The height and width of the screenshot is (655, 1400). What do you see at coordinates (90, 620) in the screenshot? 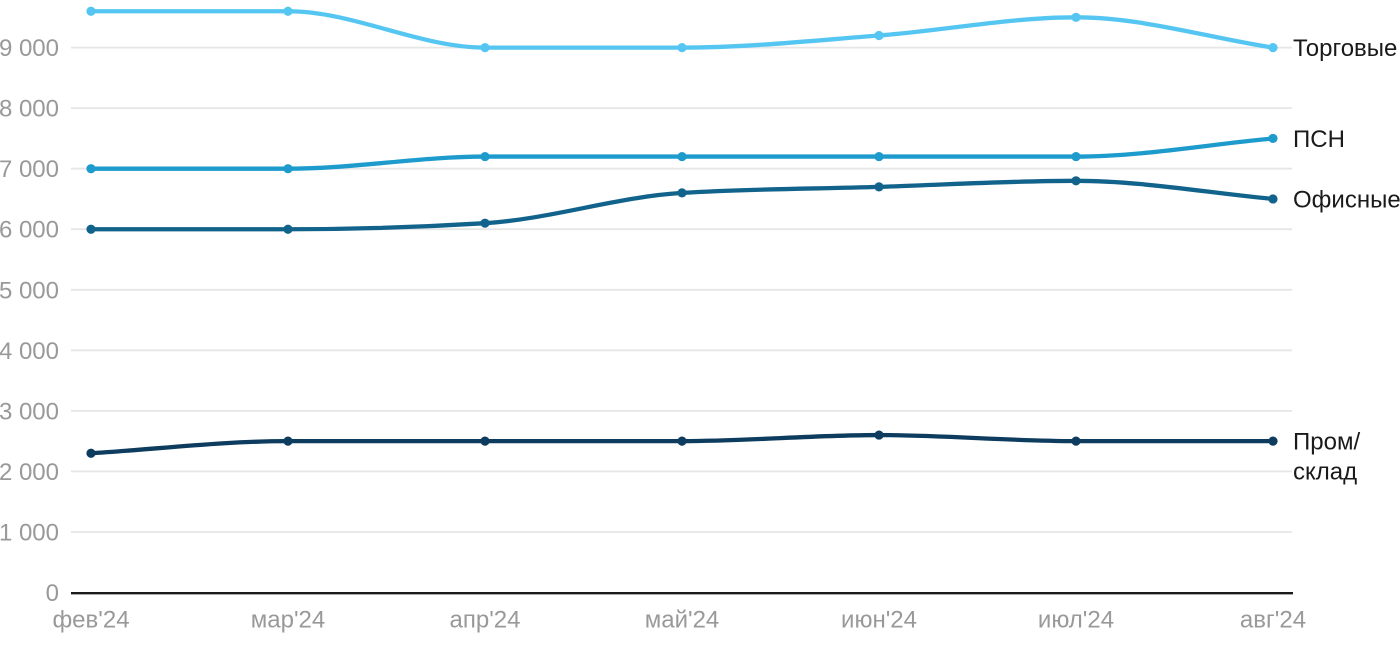
I see `svg-text: фев'24` at bounding box center [90, 620].